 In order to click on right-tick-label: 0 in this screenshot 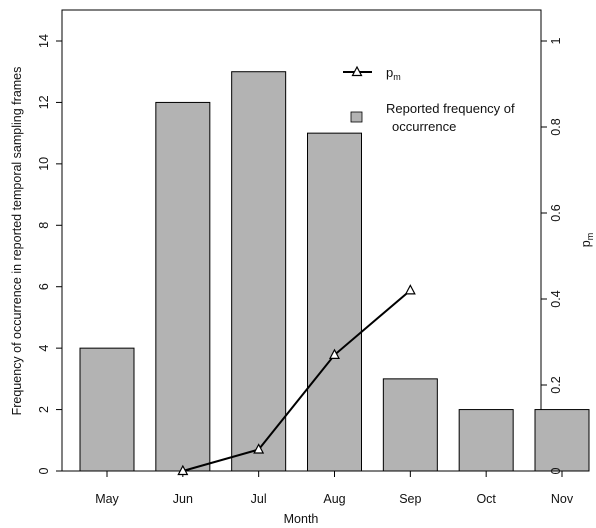, I will do `click(556, 470)`.